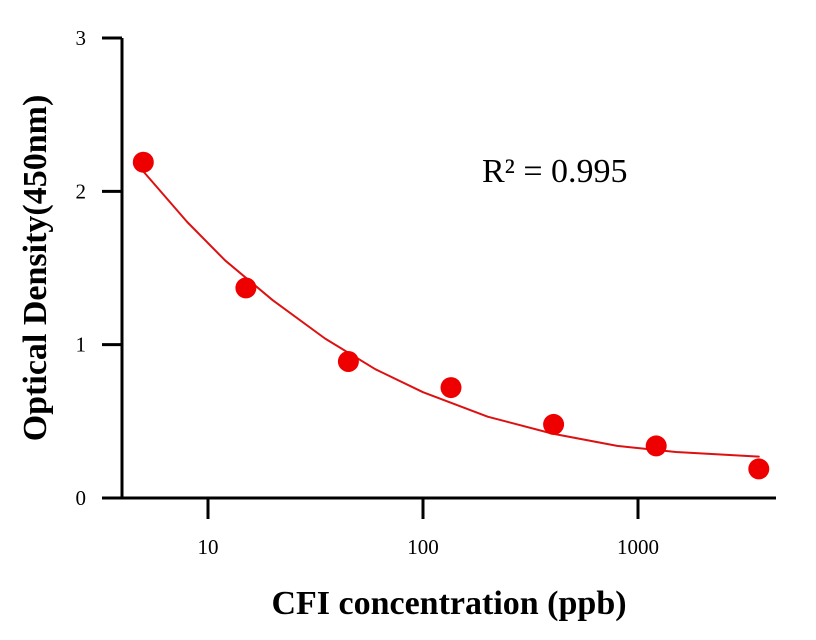 Image resolution: width=816 pixels, height=640 pixels. What do you see at coordinates (638, 547) in the screenshot?
I see `x-tick-label: 1000` at bounding box center [638, 547].